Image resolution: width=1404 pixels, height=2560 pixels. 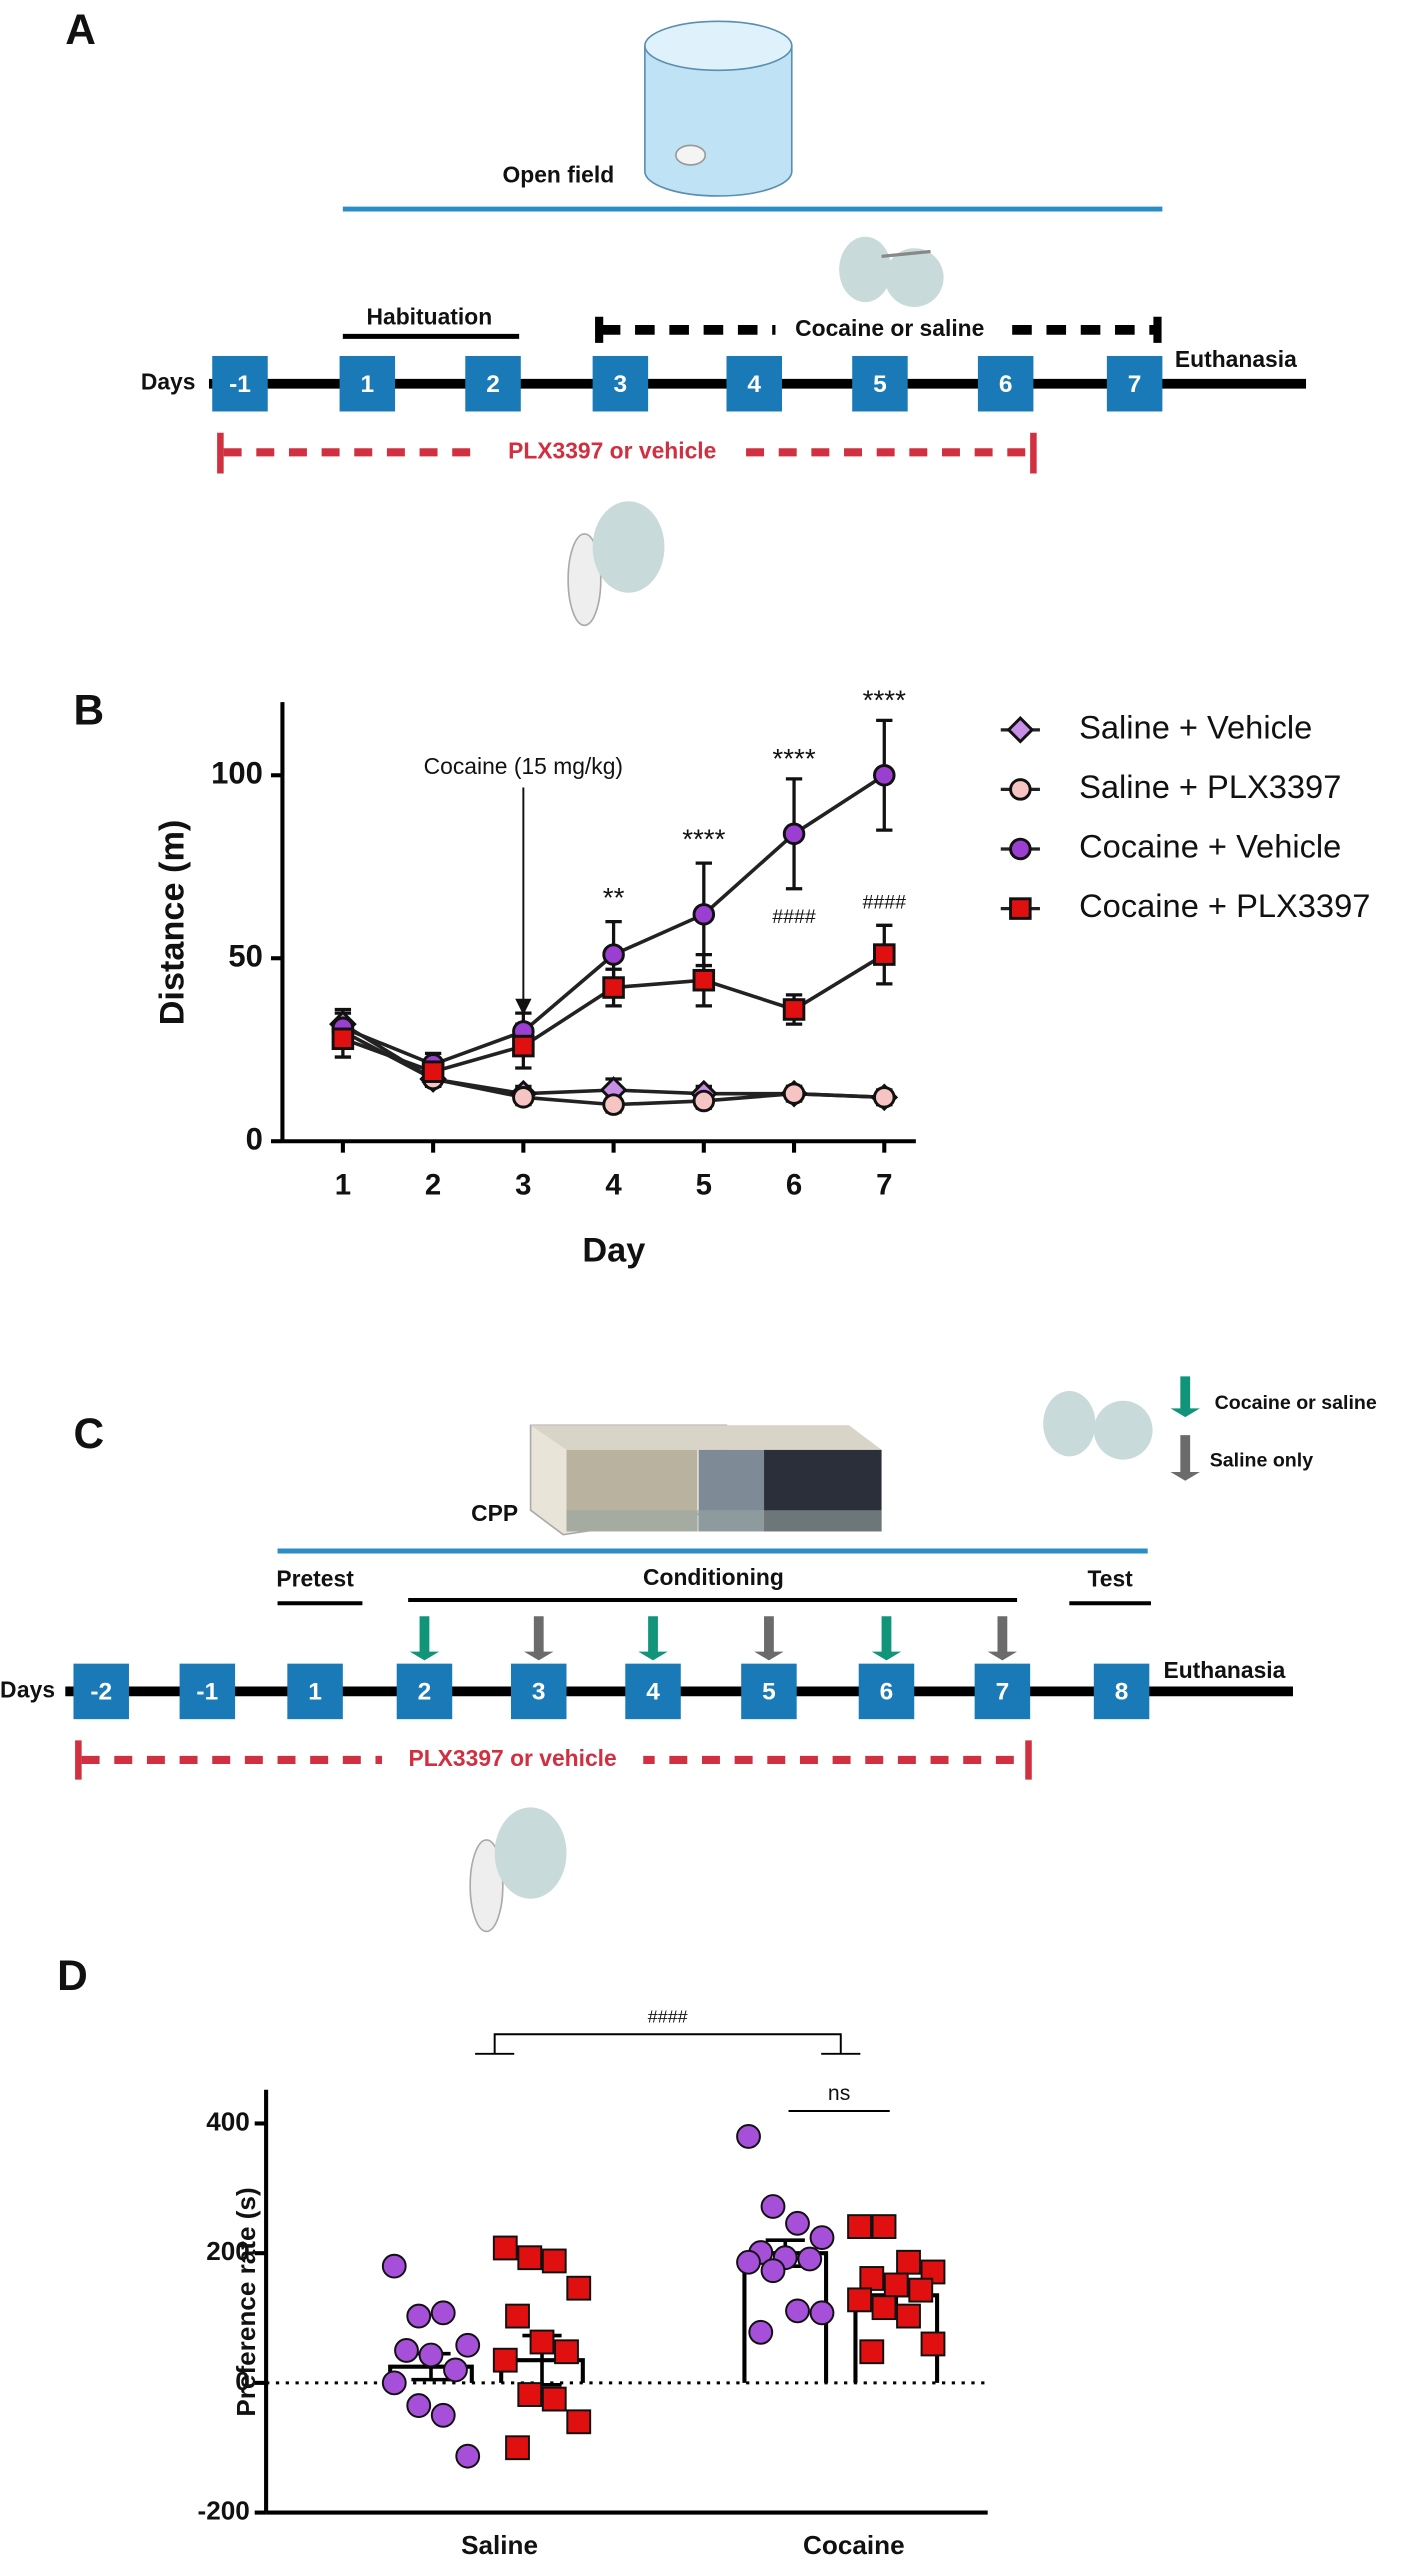 I want to click on legend-label: Saline + Vehicle, so click(x=1195, y=726).